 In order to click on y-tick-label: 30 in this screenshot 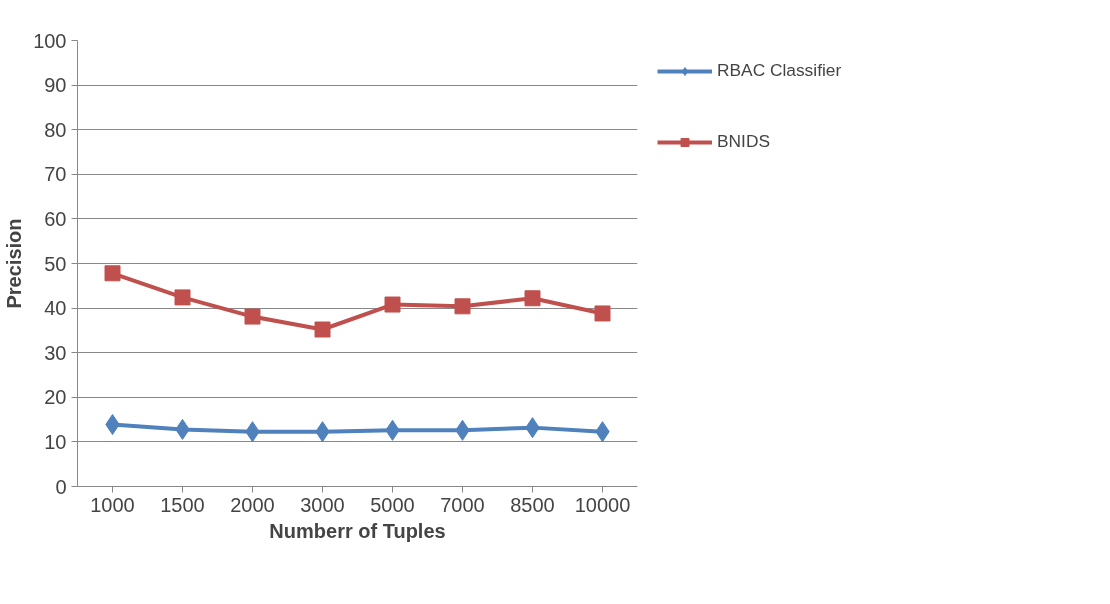, I will do `click(55, 352)`.